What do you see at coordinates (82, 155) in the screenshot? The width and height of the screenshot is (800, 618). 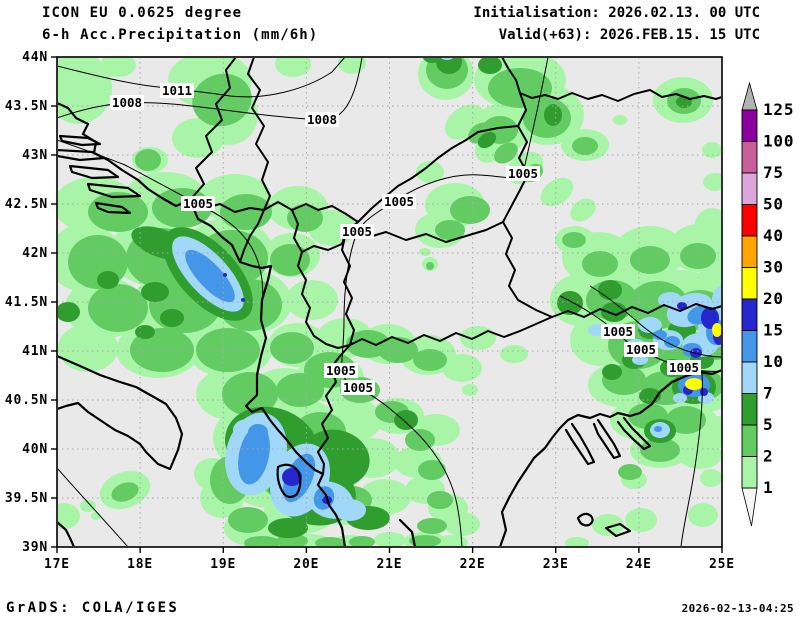 I see `island-hvar` at bounding box center [82, 155].